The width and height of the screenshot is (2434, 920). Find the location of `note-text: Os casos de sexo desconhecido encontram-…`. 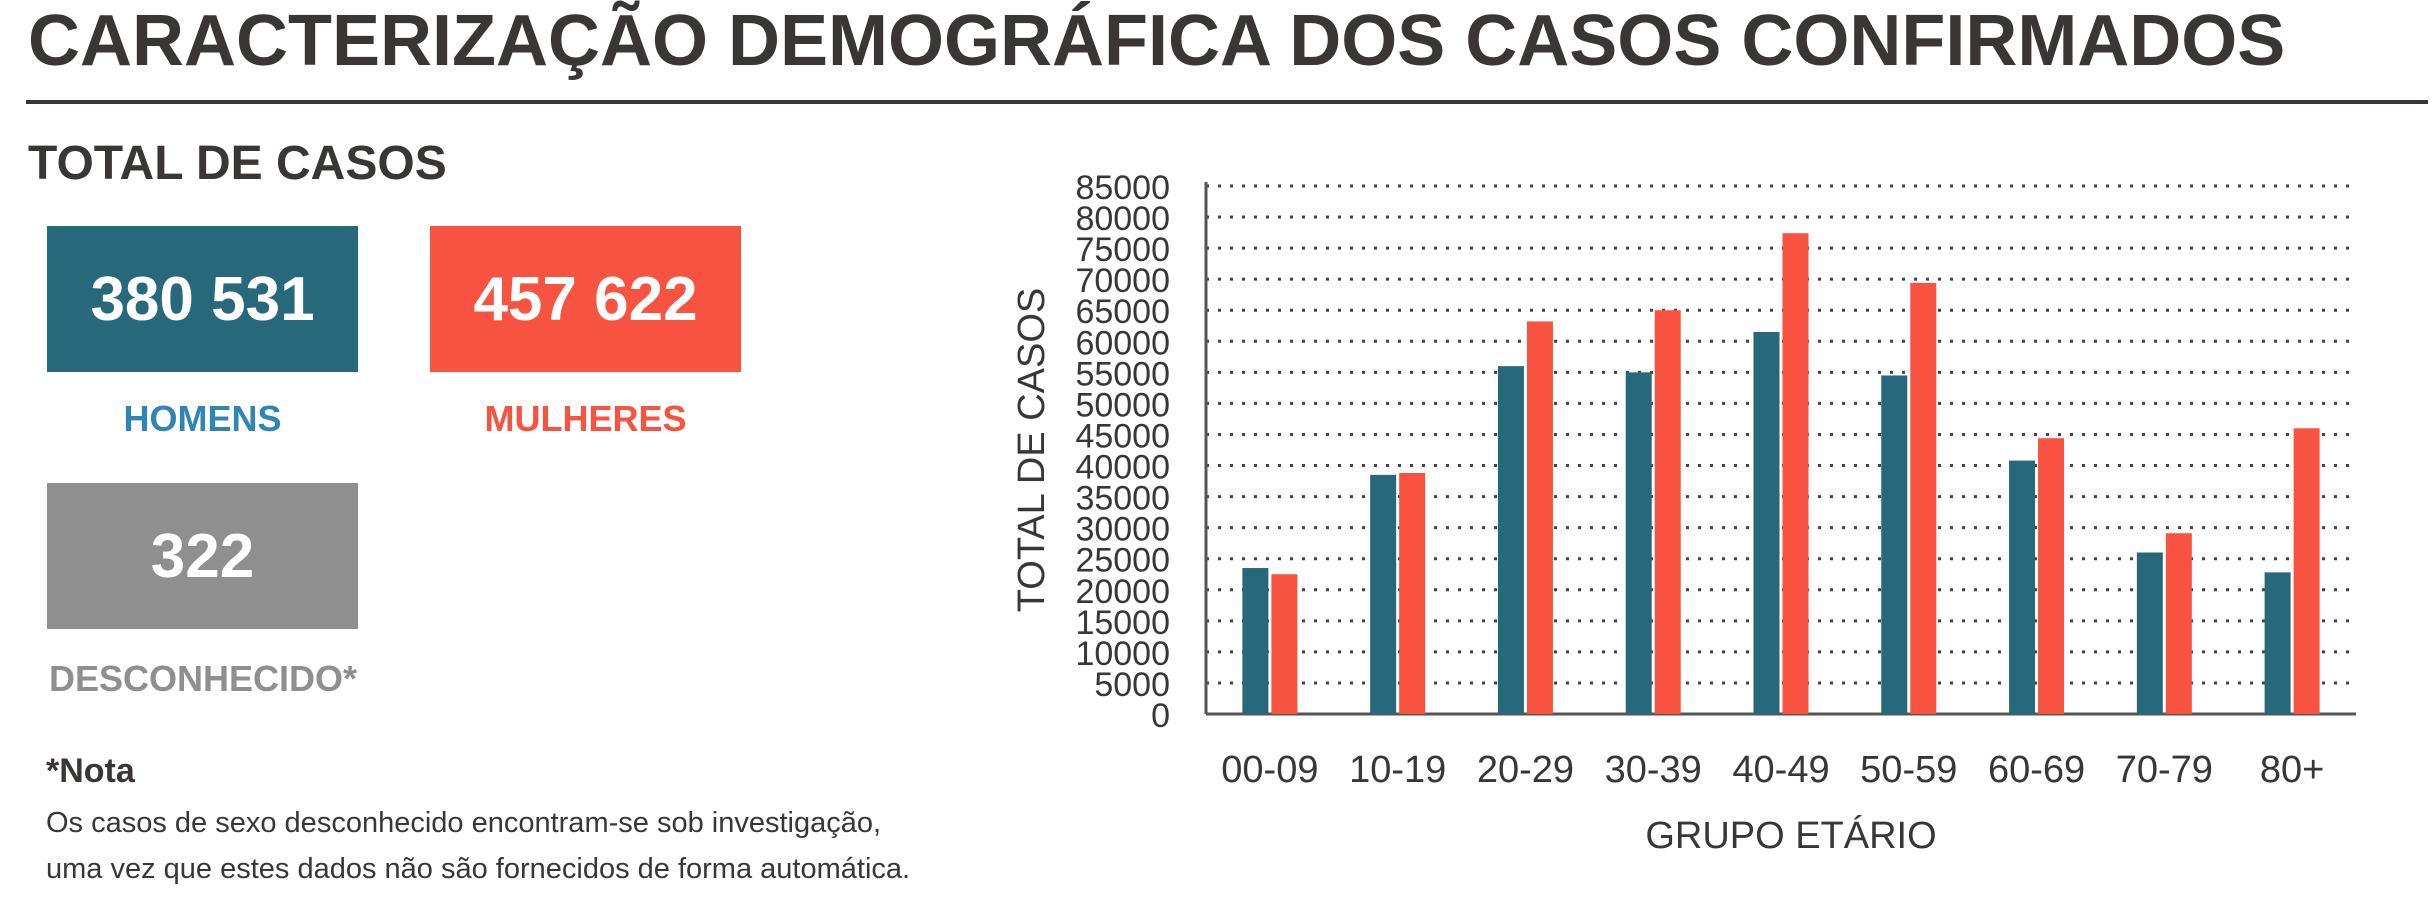

note-text: Os casos de sexo desconhecido encontram-… is located at coordinates (596, 846).